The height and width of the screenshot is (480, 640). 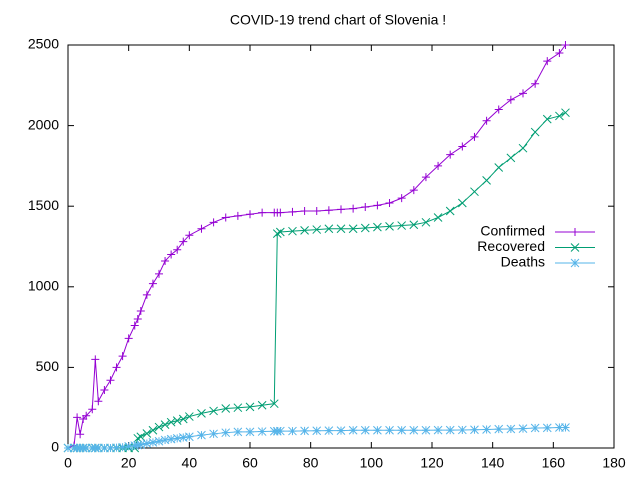 I want to click on x-tick-label: 80, so click(x=311, y=463).